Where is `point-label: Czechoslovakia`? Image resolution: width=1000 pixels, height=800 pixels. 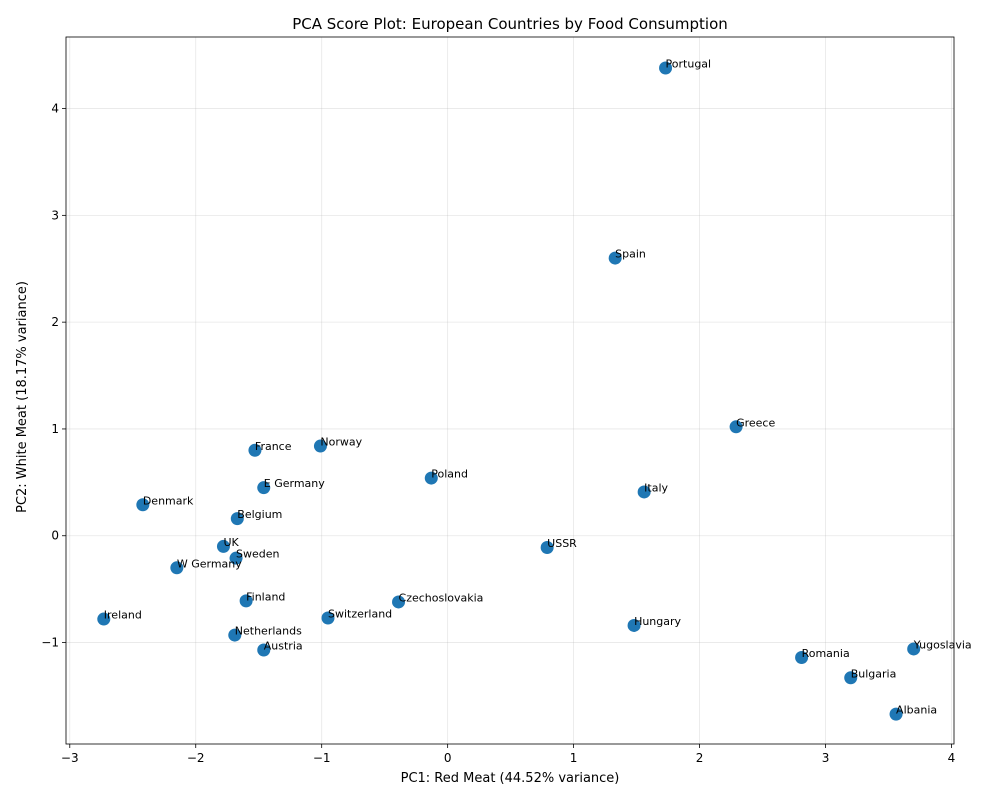
point-label: Czechoslovakia is located at coordinates (441, 597).